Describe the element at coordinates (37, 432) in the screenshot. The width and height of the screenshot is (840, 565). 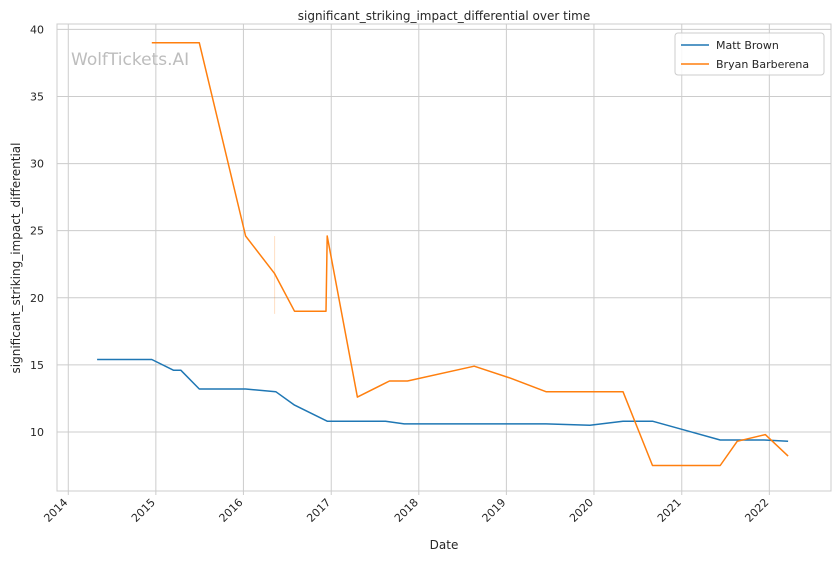
I see `y-tick-label: 10` at that location.